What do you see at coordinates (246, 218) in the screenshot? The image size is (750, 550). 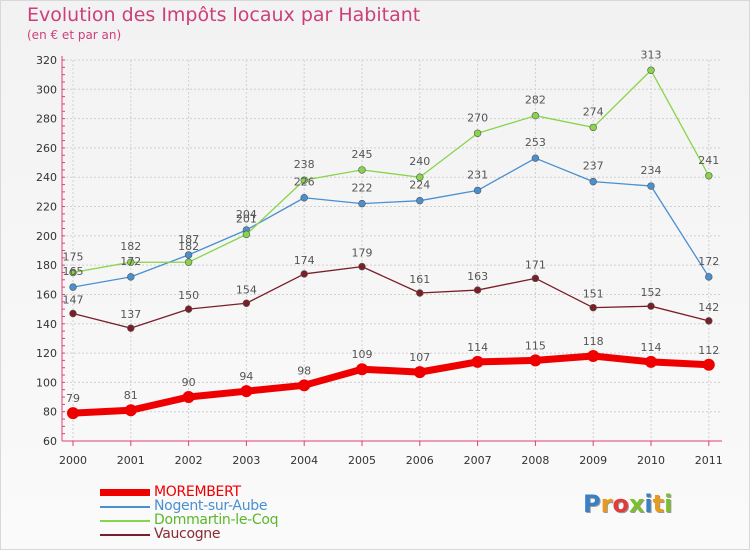 I see `data-label: 201` at bounding box center [246, 218].